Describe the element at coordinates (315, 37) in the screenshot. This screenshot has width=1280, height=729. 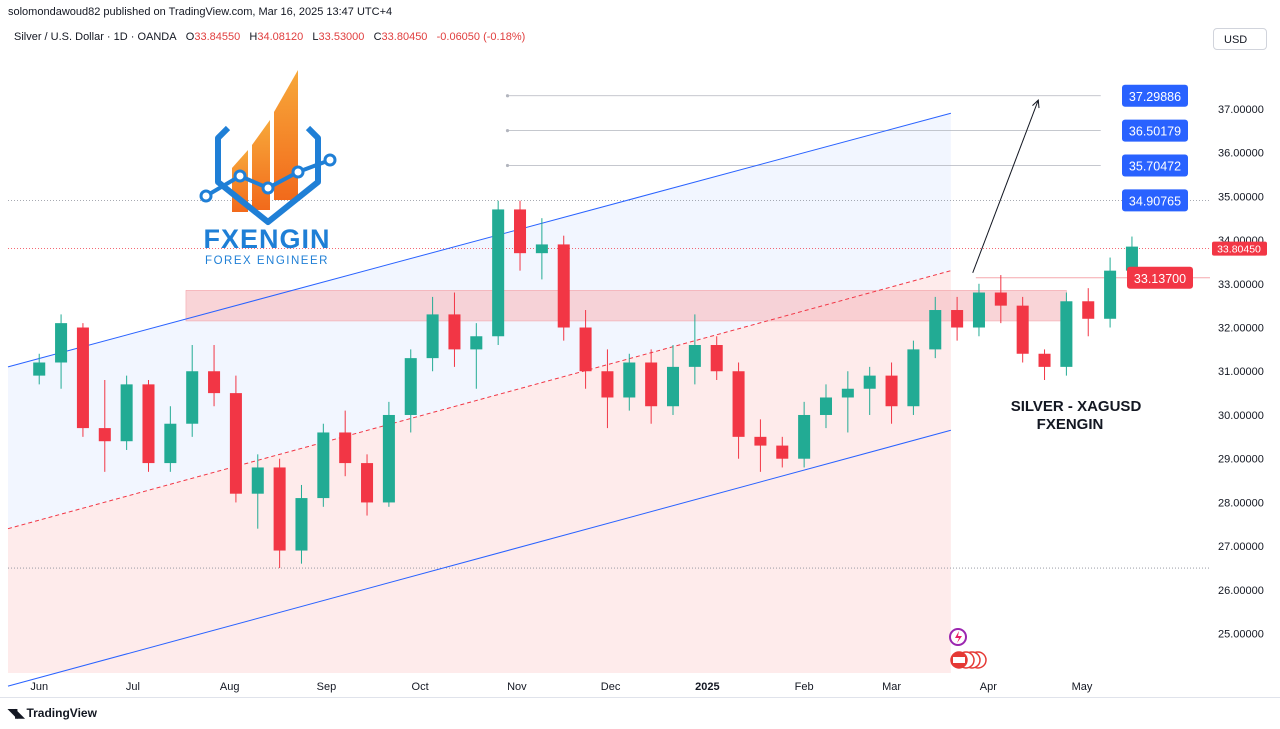
I see `low-label: L` at that location.